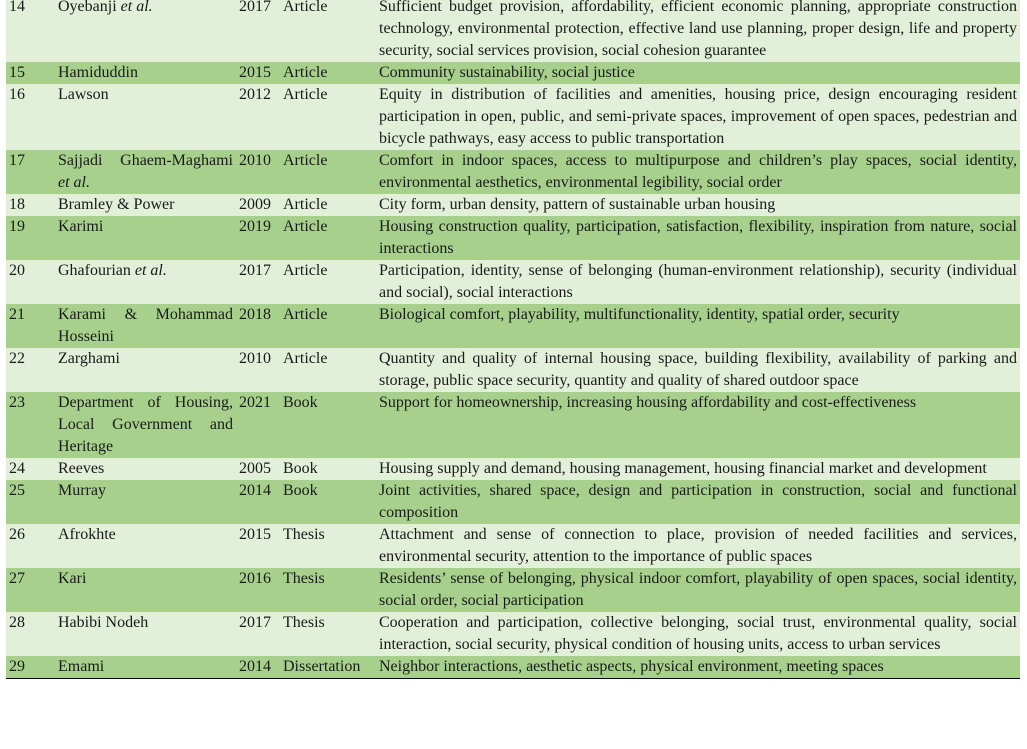 The height and width of the screenshot is (749, 1027). What do you see at coordinates (32, 326) in the screenshot?
I see `row-number: 21` at bounding box center [32, 326].